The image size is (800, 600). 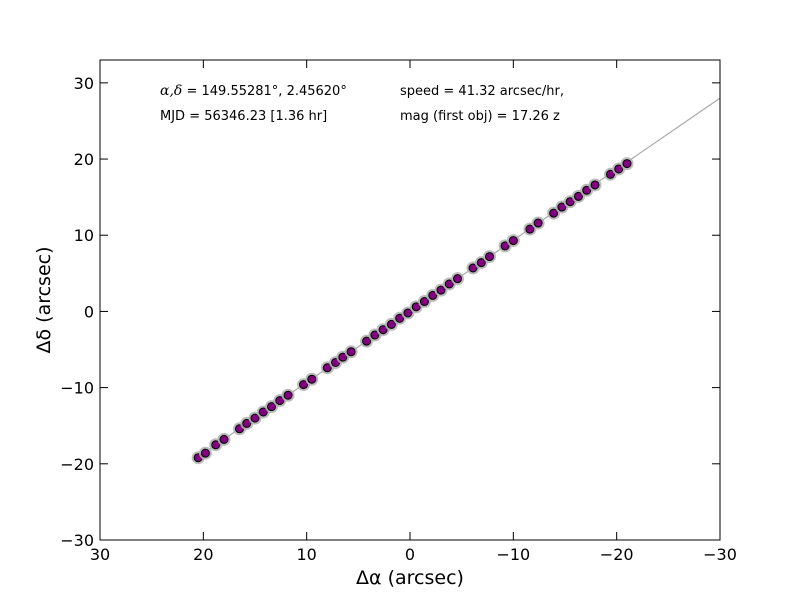 I want to click on x-tick-label: −10, so click(x=513, y=554).